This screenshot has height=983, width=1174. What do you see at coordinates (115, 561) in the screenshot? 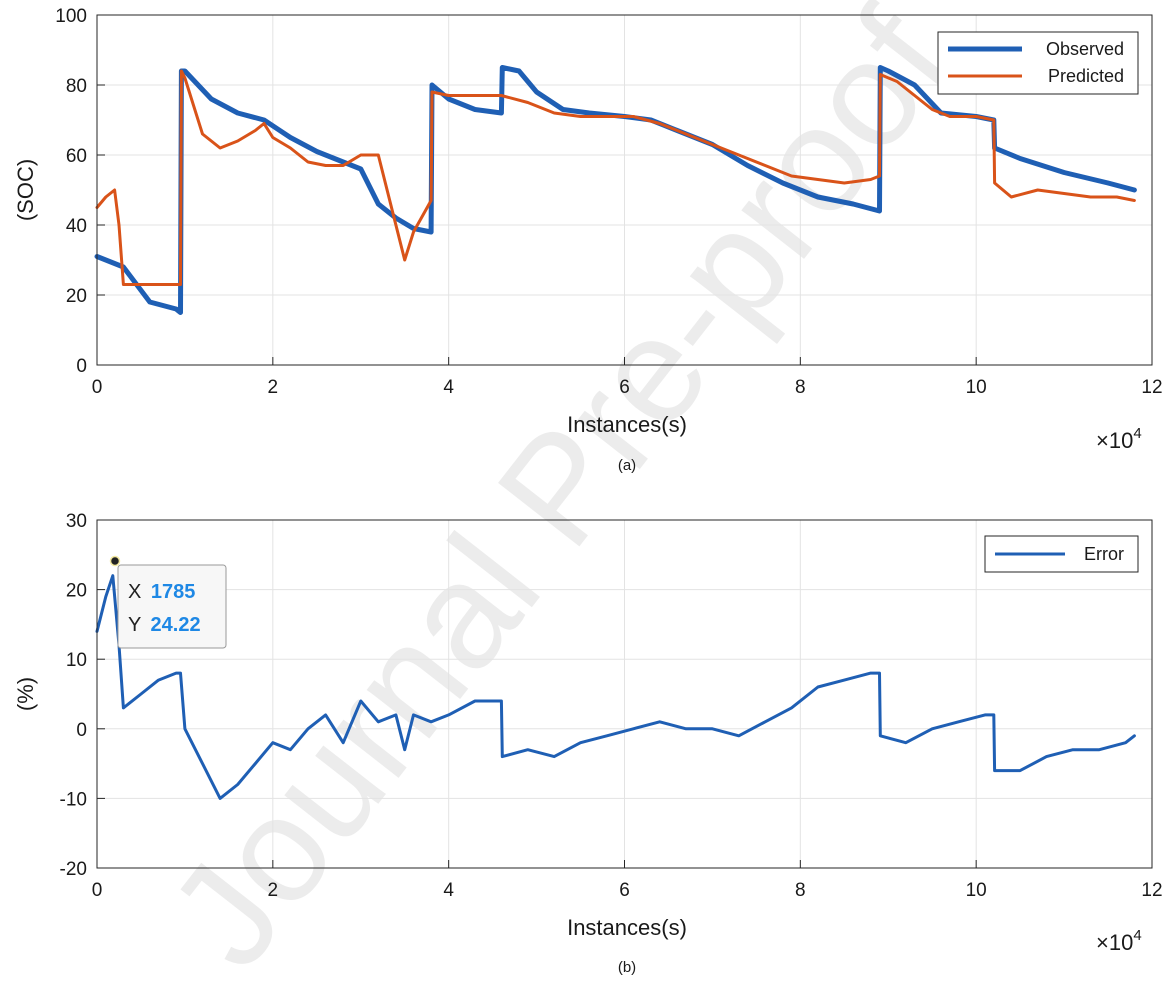
I see `datatip-marker` at bounding box center [115, 561].